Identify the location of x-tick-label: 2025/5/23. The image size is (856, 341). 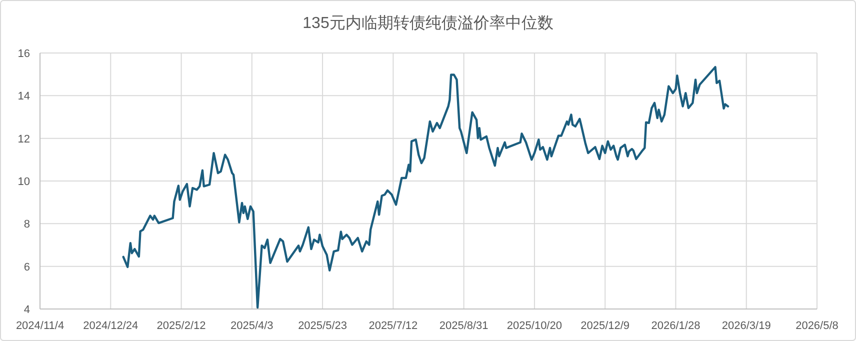
(323, 326).